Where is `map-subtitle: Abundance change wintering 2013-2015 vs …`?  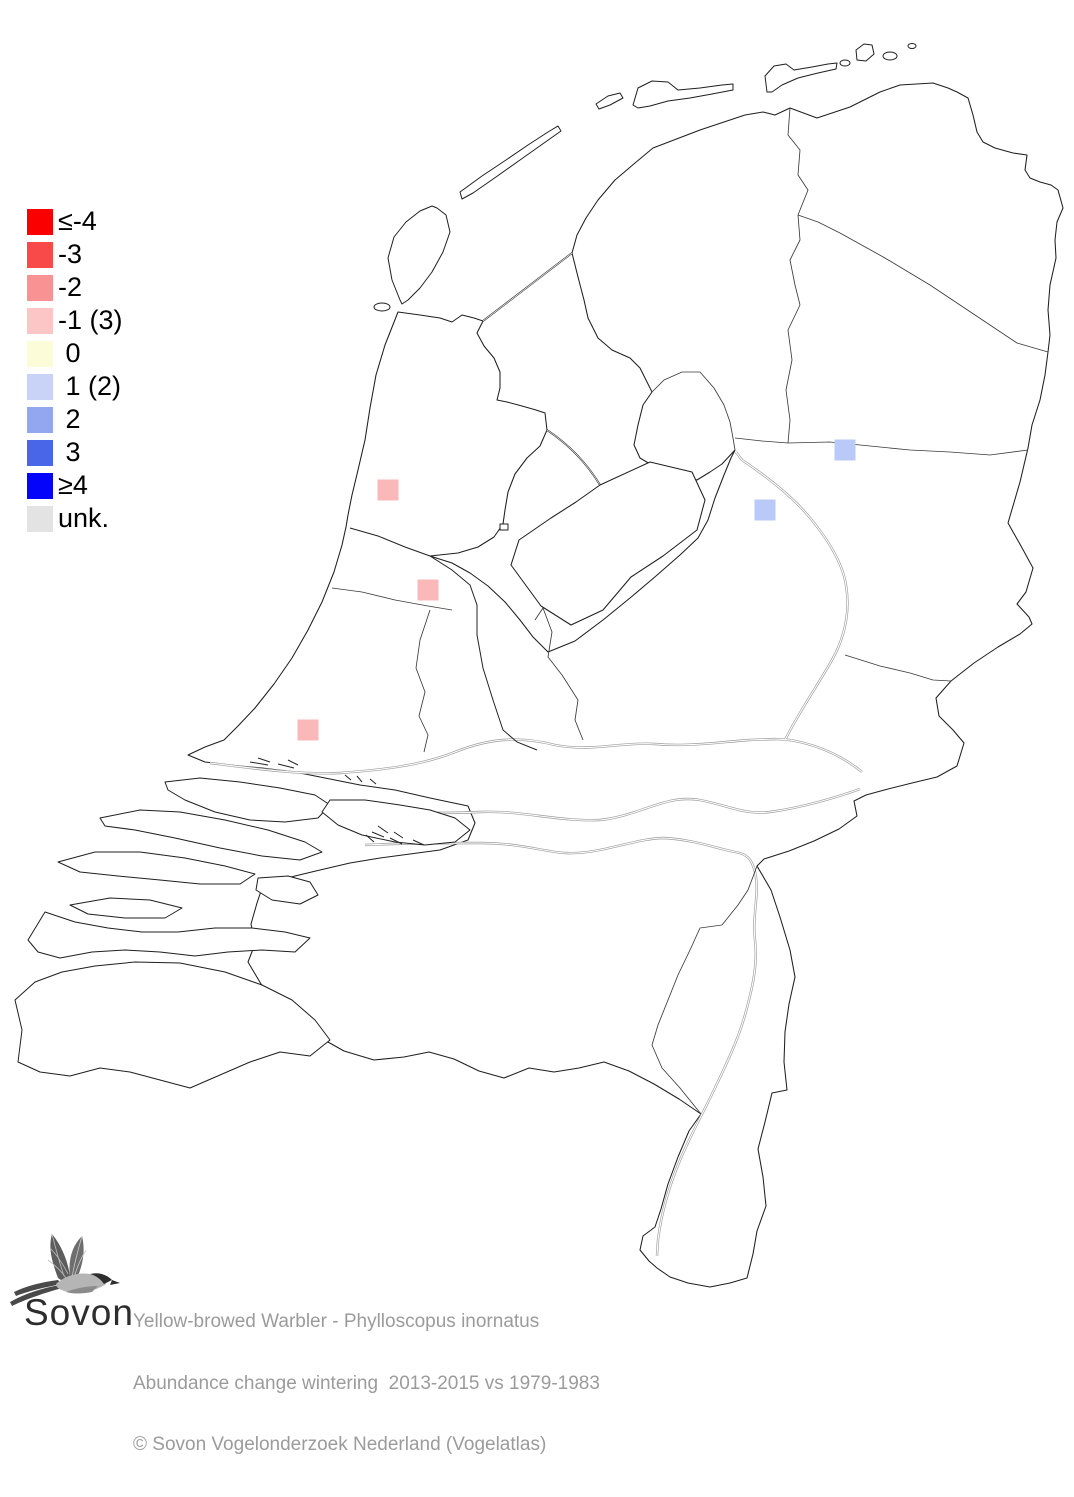 map-subtitle: Abundance change wintering 2013-2015 vs … is located at coordinates (366, 1383).